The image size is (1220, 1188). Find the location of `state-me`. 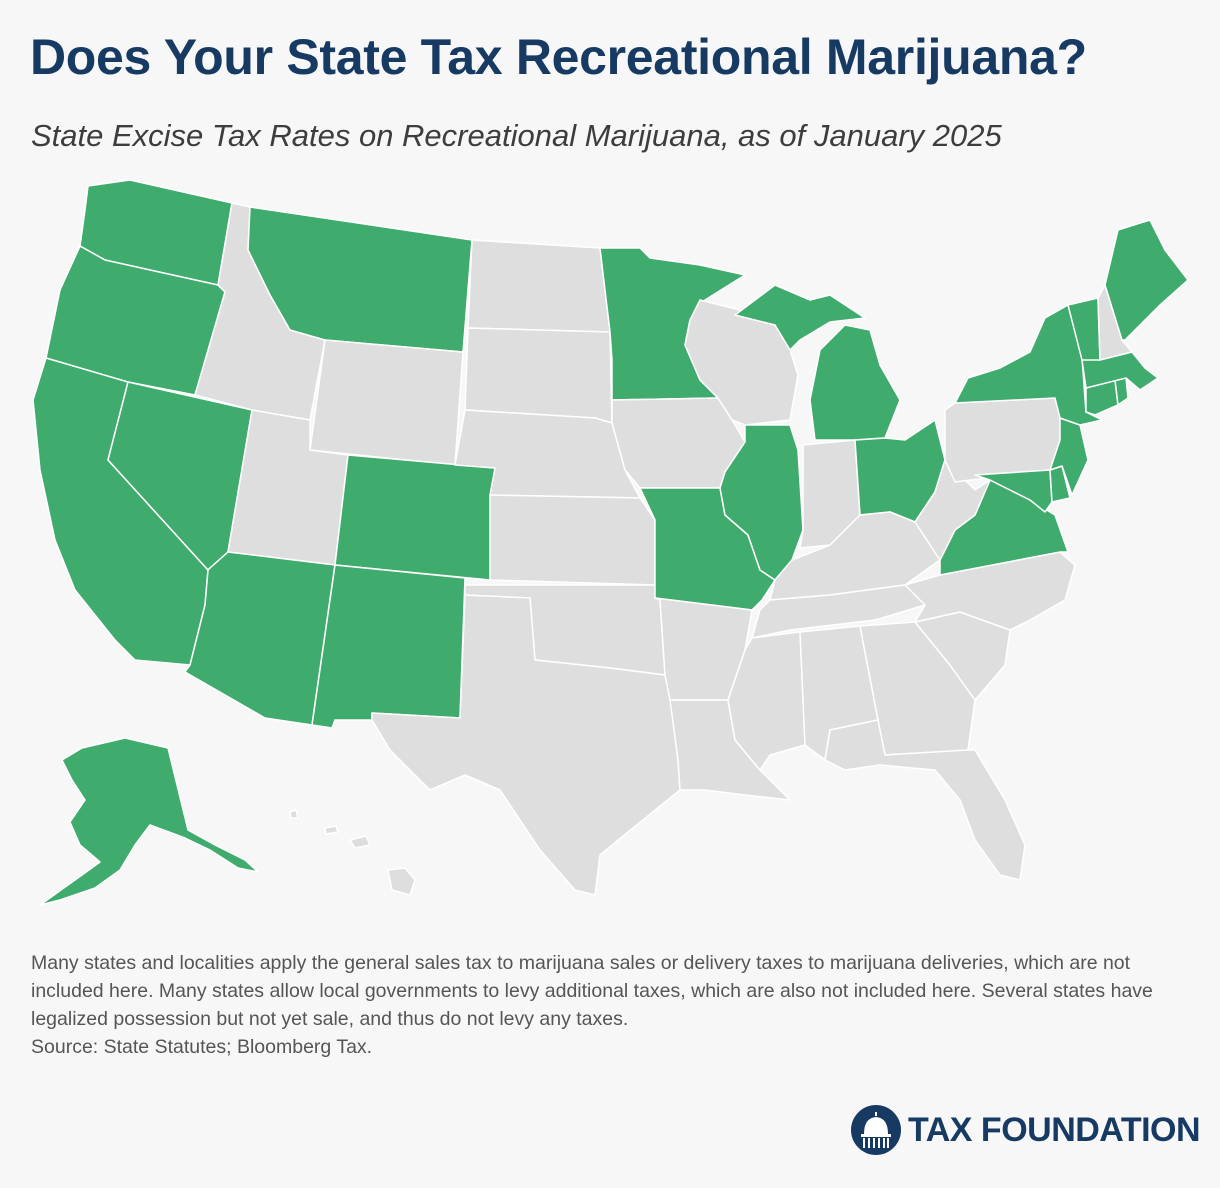

state-me is located at coordinates (1146, 280).